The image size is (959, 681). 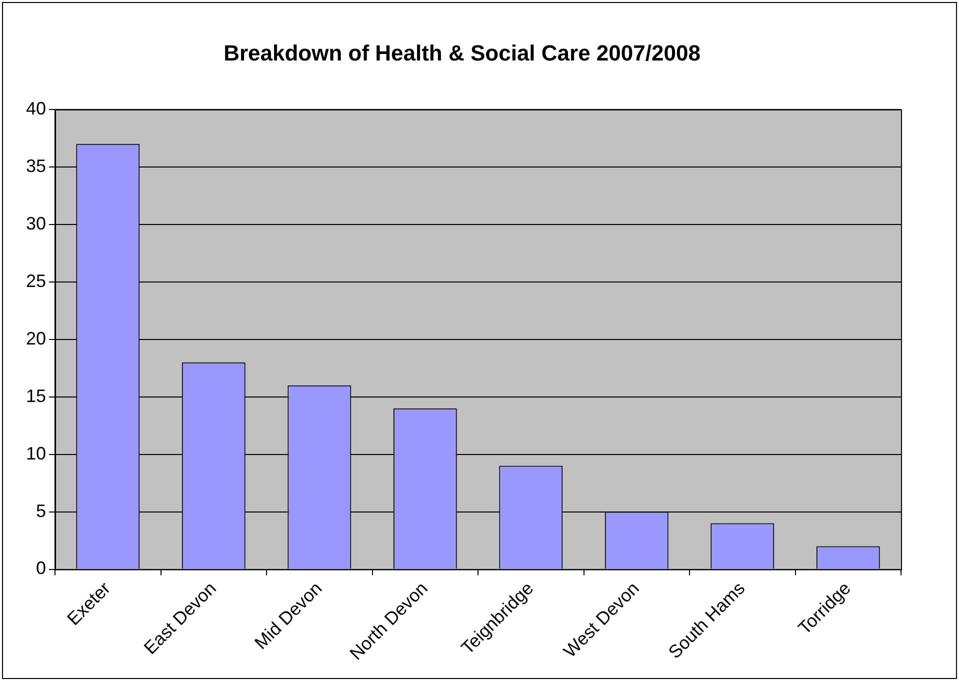 I want to click on y-tick-label: 35, so click(x=36, y=166).